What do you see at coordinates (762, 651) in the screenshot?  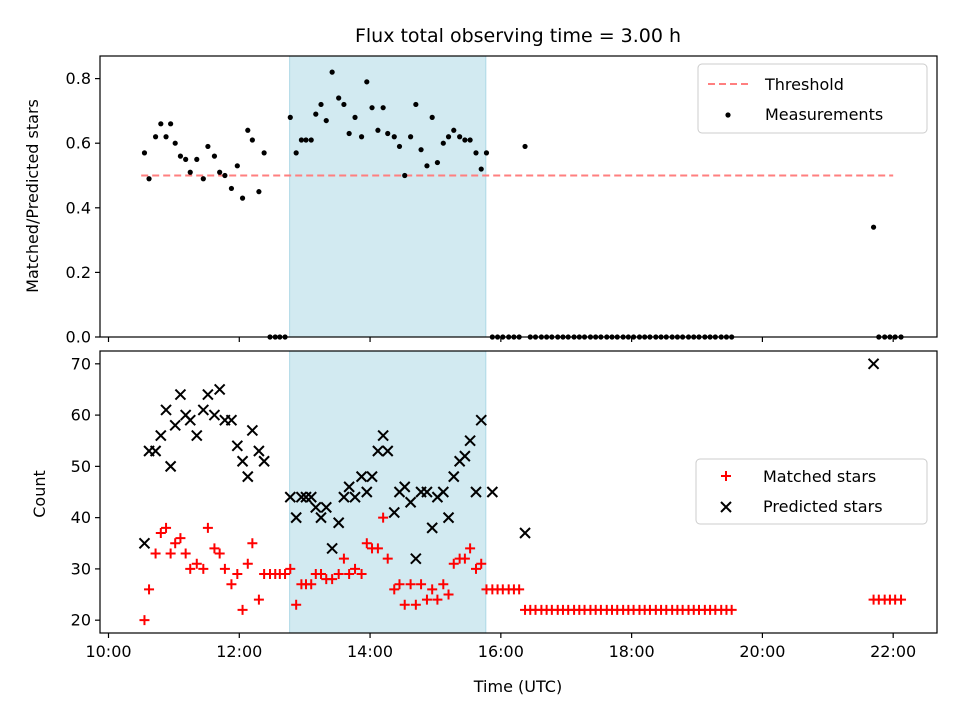 I see `x-tick-label: 20:00` at bounding box center [762, 651].